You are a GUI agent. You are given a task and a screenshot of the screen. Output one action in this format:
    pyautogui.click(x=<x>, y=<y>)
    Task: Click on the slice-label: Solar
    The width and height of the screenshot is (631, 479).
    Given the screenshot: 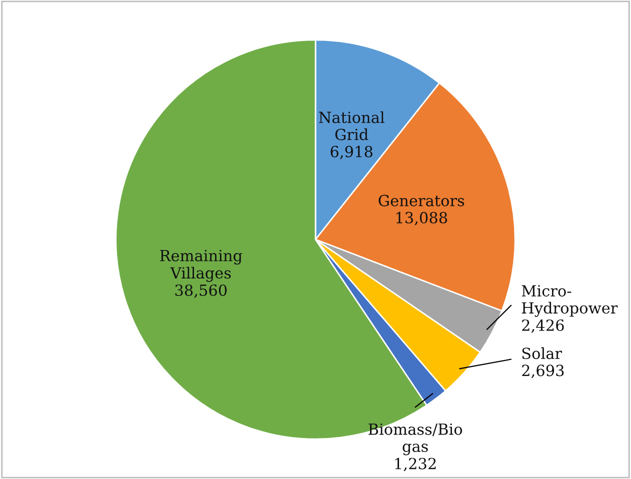 What is the action you would take?
    pyautogui.click(x=542, y=353)
    